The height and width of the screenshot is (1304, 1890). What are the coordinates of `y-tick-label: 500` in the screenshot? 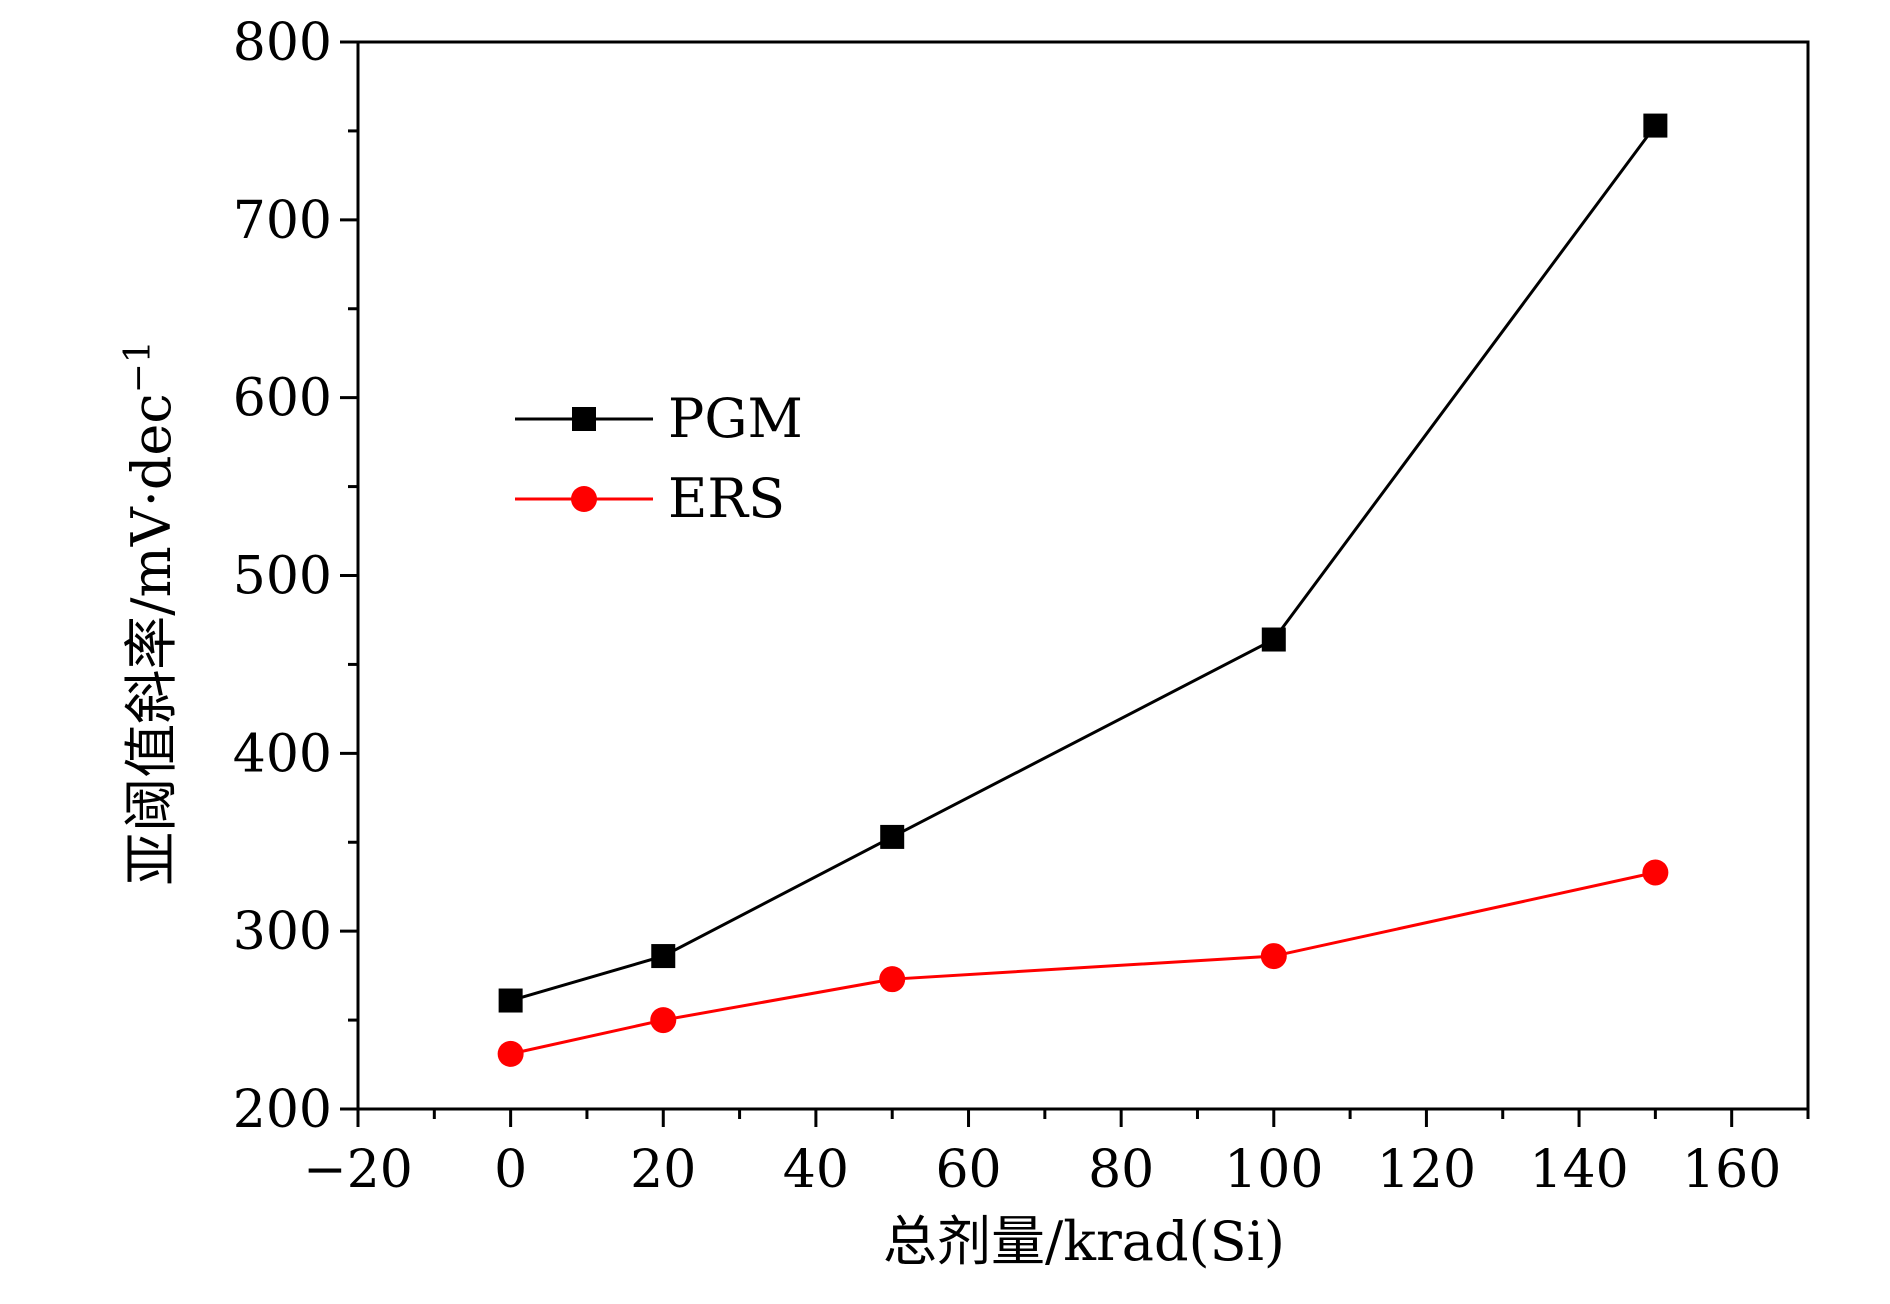 It's located at (282, 577).